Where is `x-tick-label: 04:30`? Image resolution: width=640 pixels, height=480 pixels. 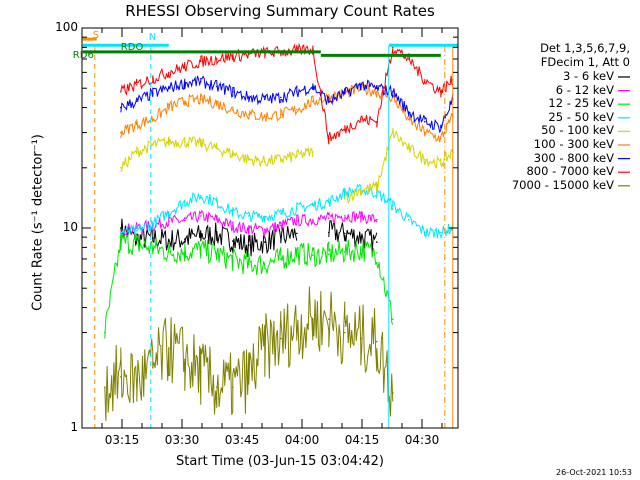 x-tick-label: 04:30 is located at coordinates (422, 440).